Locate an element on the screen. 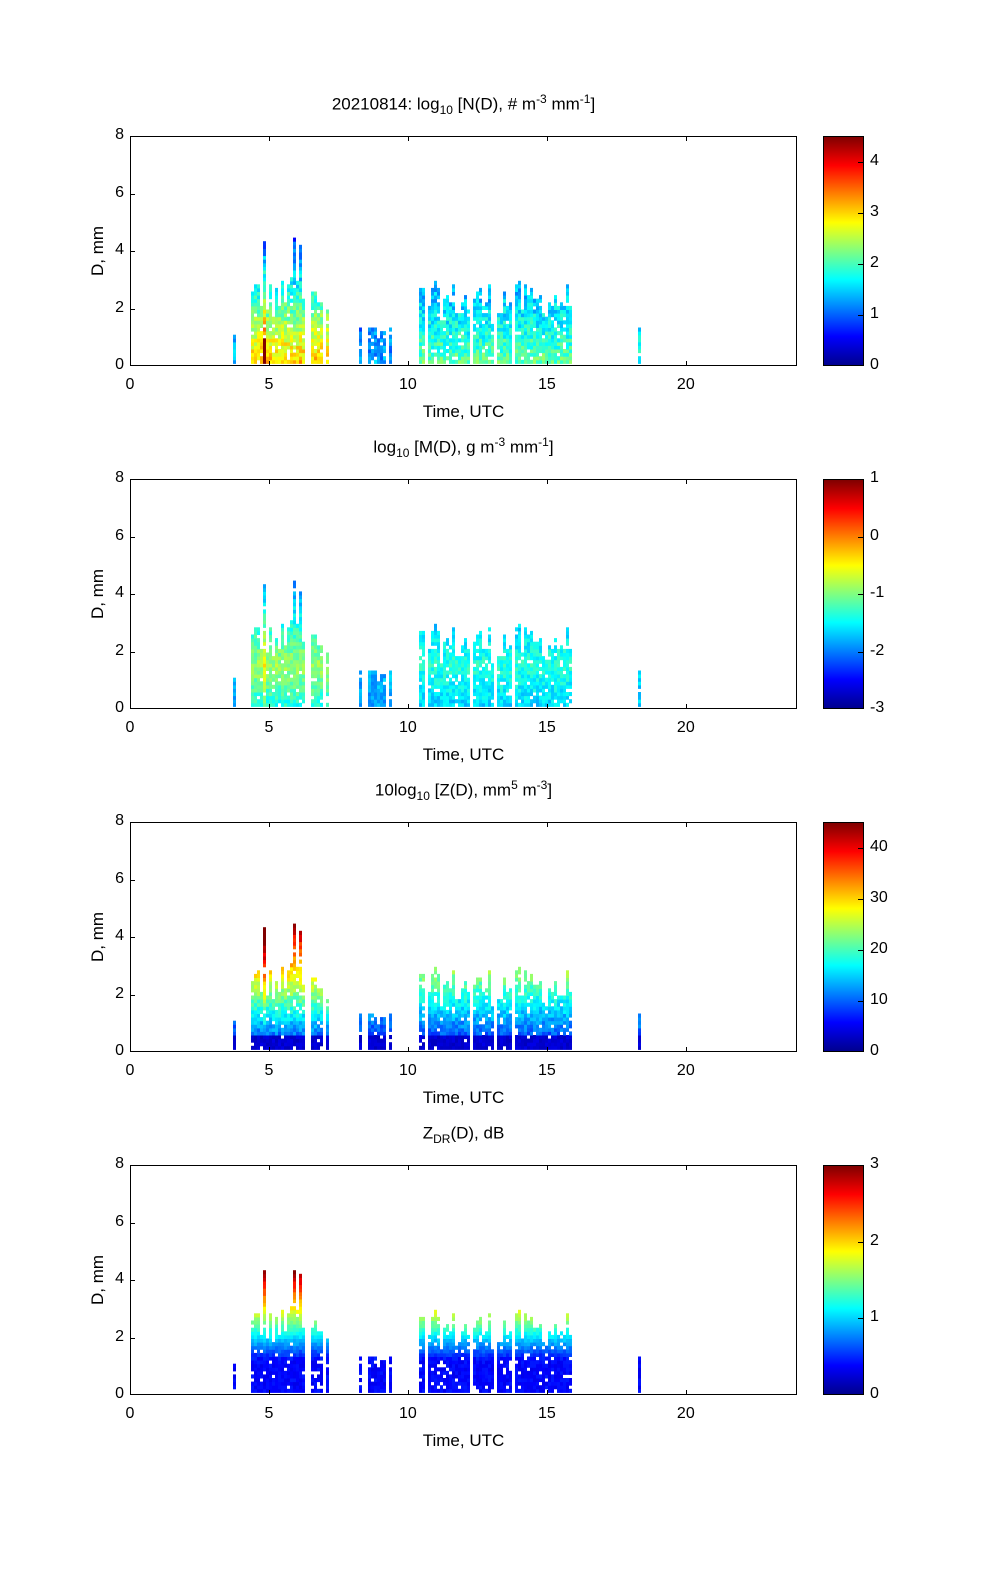 The image size is (1000, 1580). y-tick-label: 2 is located at coordinates (119, 650).